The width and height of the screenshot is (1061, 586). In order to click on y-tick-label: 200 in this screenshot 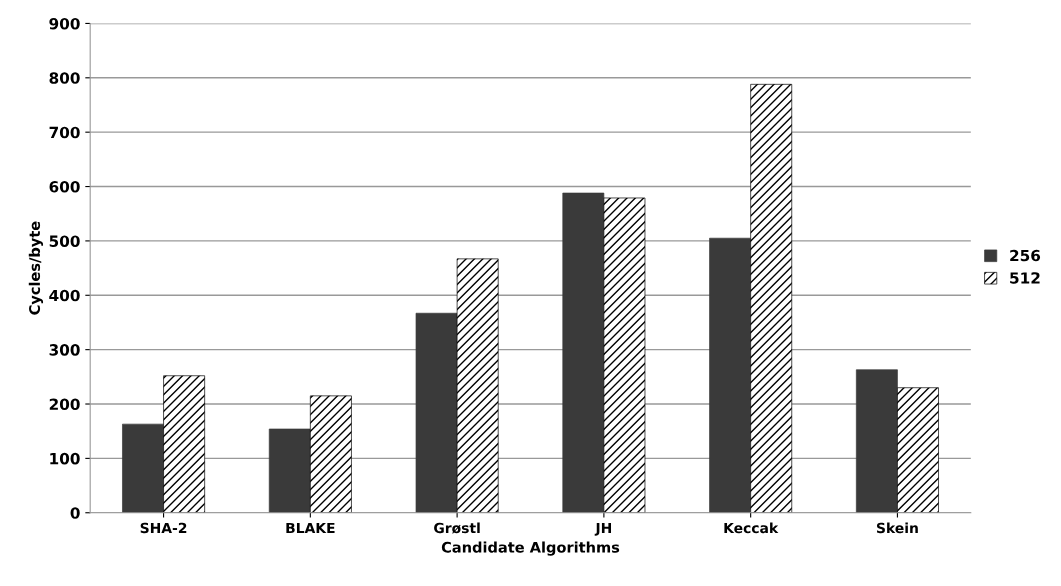, I will do `click(64, 404)`.